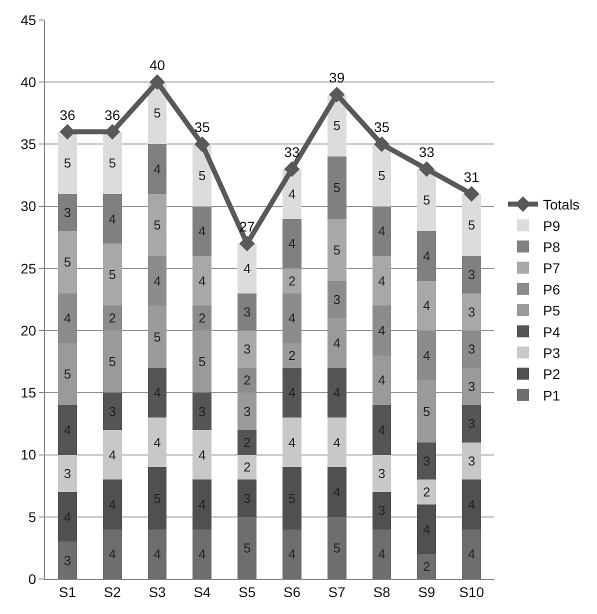 Image resolution: width=597 pixels, height=614 pixels. I want to click on legend-label: P5, so click(551, 310).